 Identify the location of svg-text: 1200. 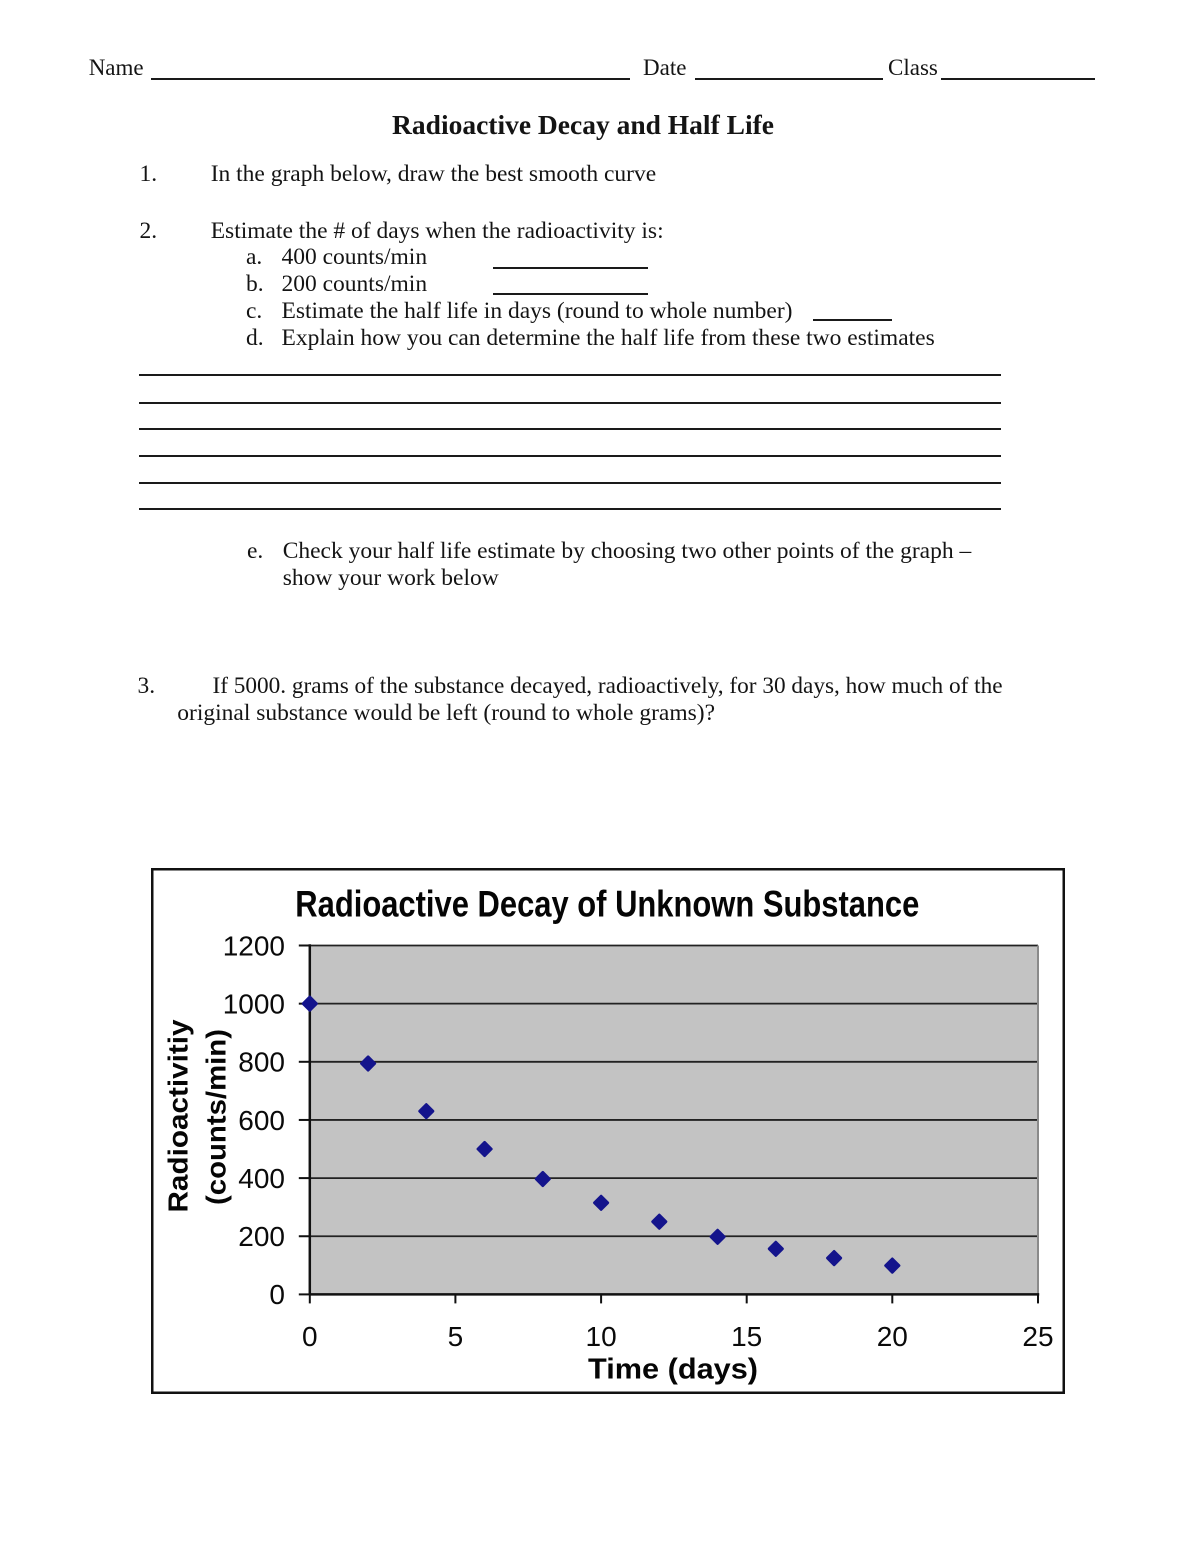
(254, 945).